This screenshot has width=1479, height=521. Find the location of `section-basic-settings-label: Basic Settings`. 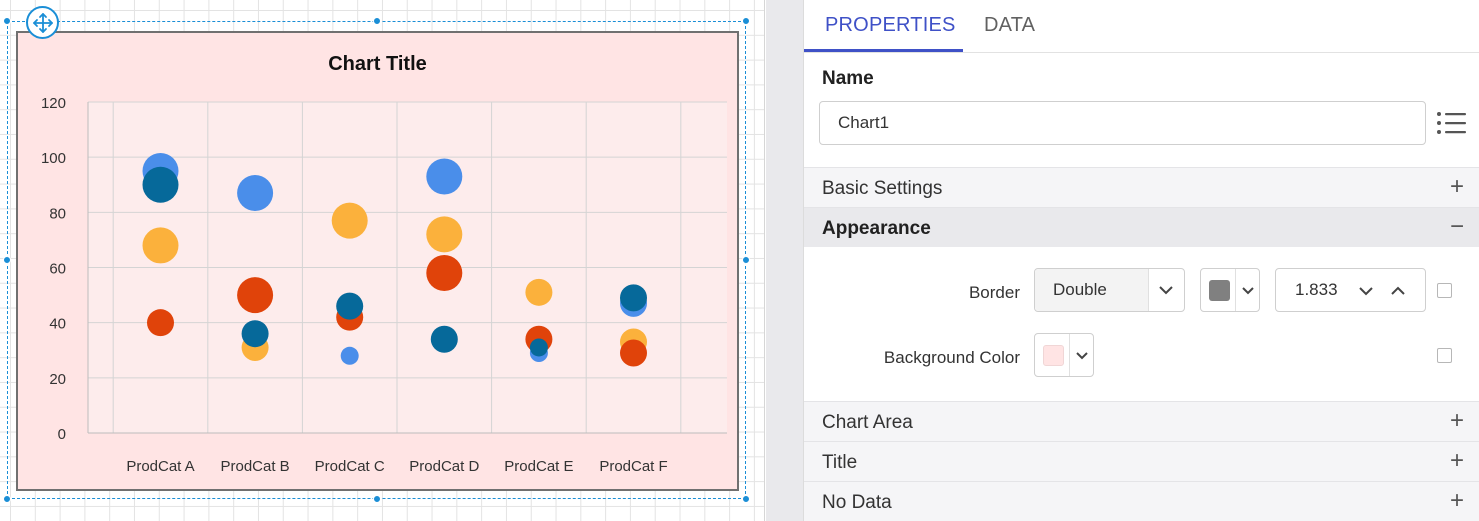

section-basic-settings-label: Basic Settings is located at coordinates (882, 188).